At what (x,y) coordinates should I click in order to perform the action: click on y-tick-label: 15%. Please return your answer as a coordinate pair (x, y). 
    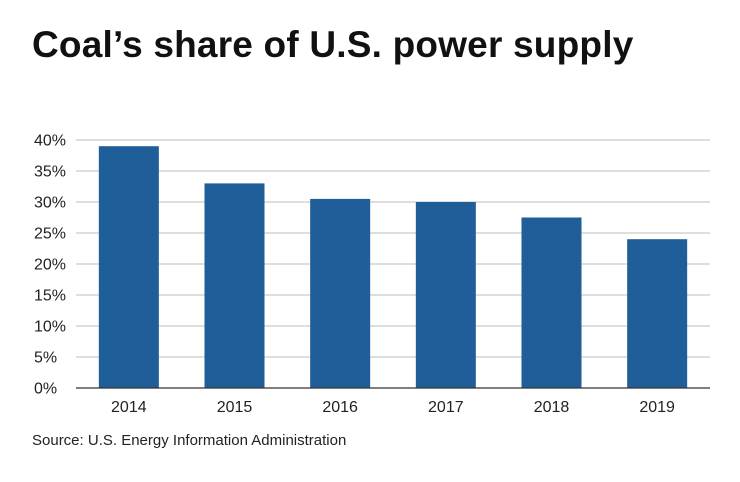
    Looking at the image, I should click on (50, 296).